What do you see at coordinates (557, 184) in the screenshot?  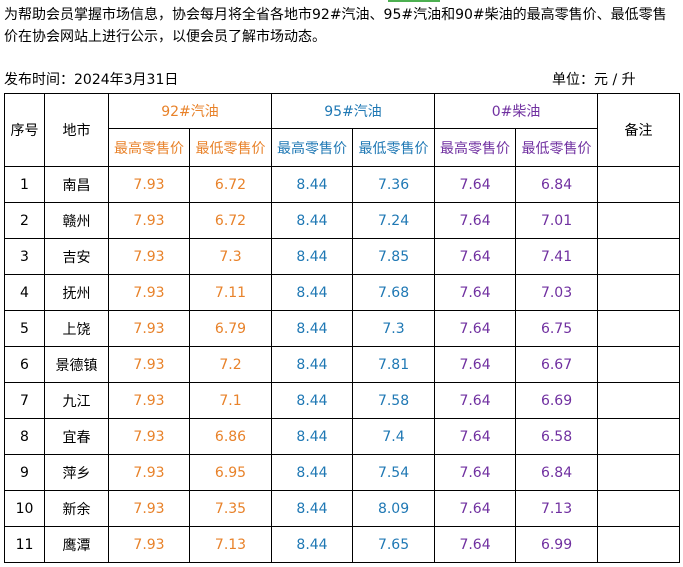 I see `cell-0-min: 6.84` at bounding box center [557, 184].